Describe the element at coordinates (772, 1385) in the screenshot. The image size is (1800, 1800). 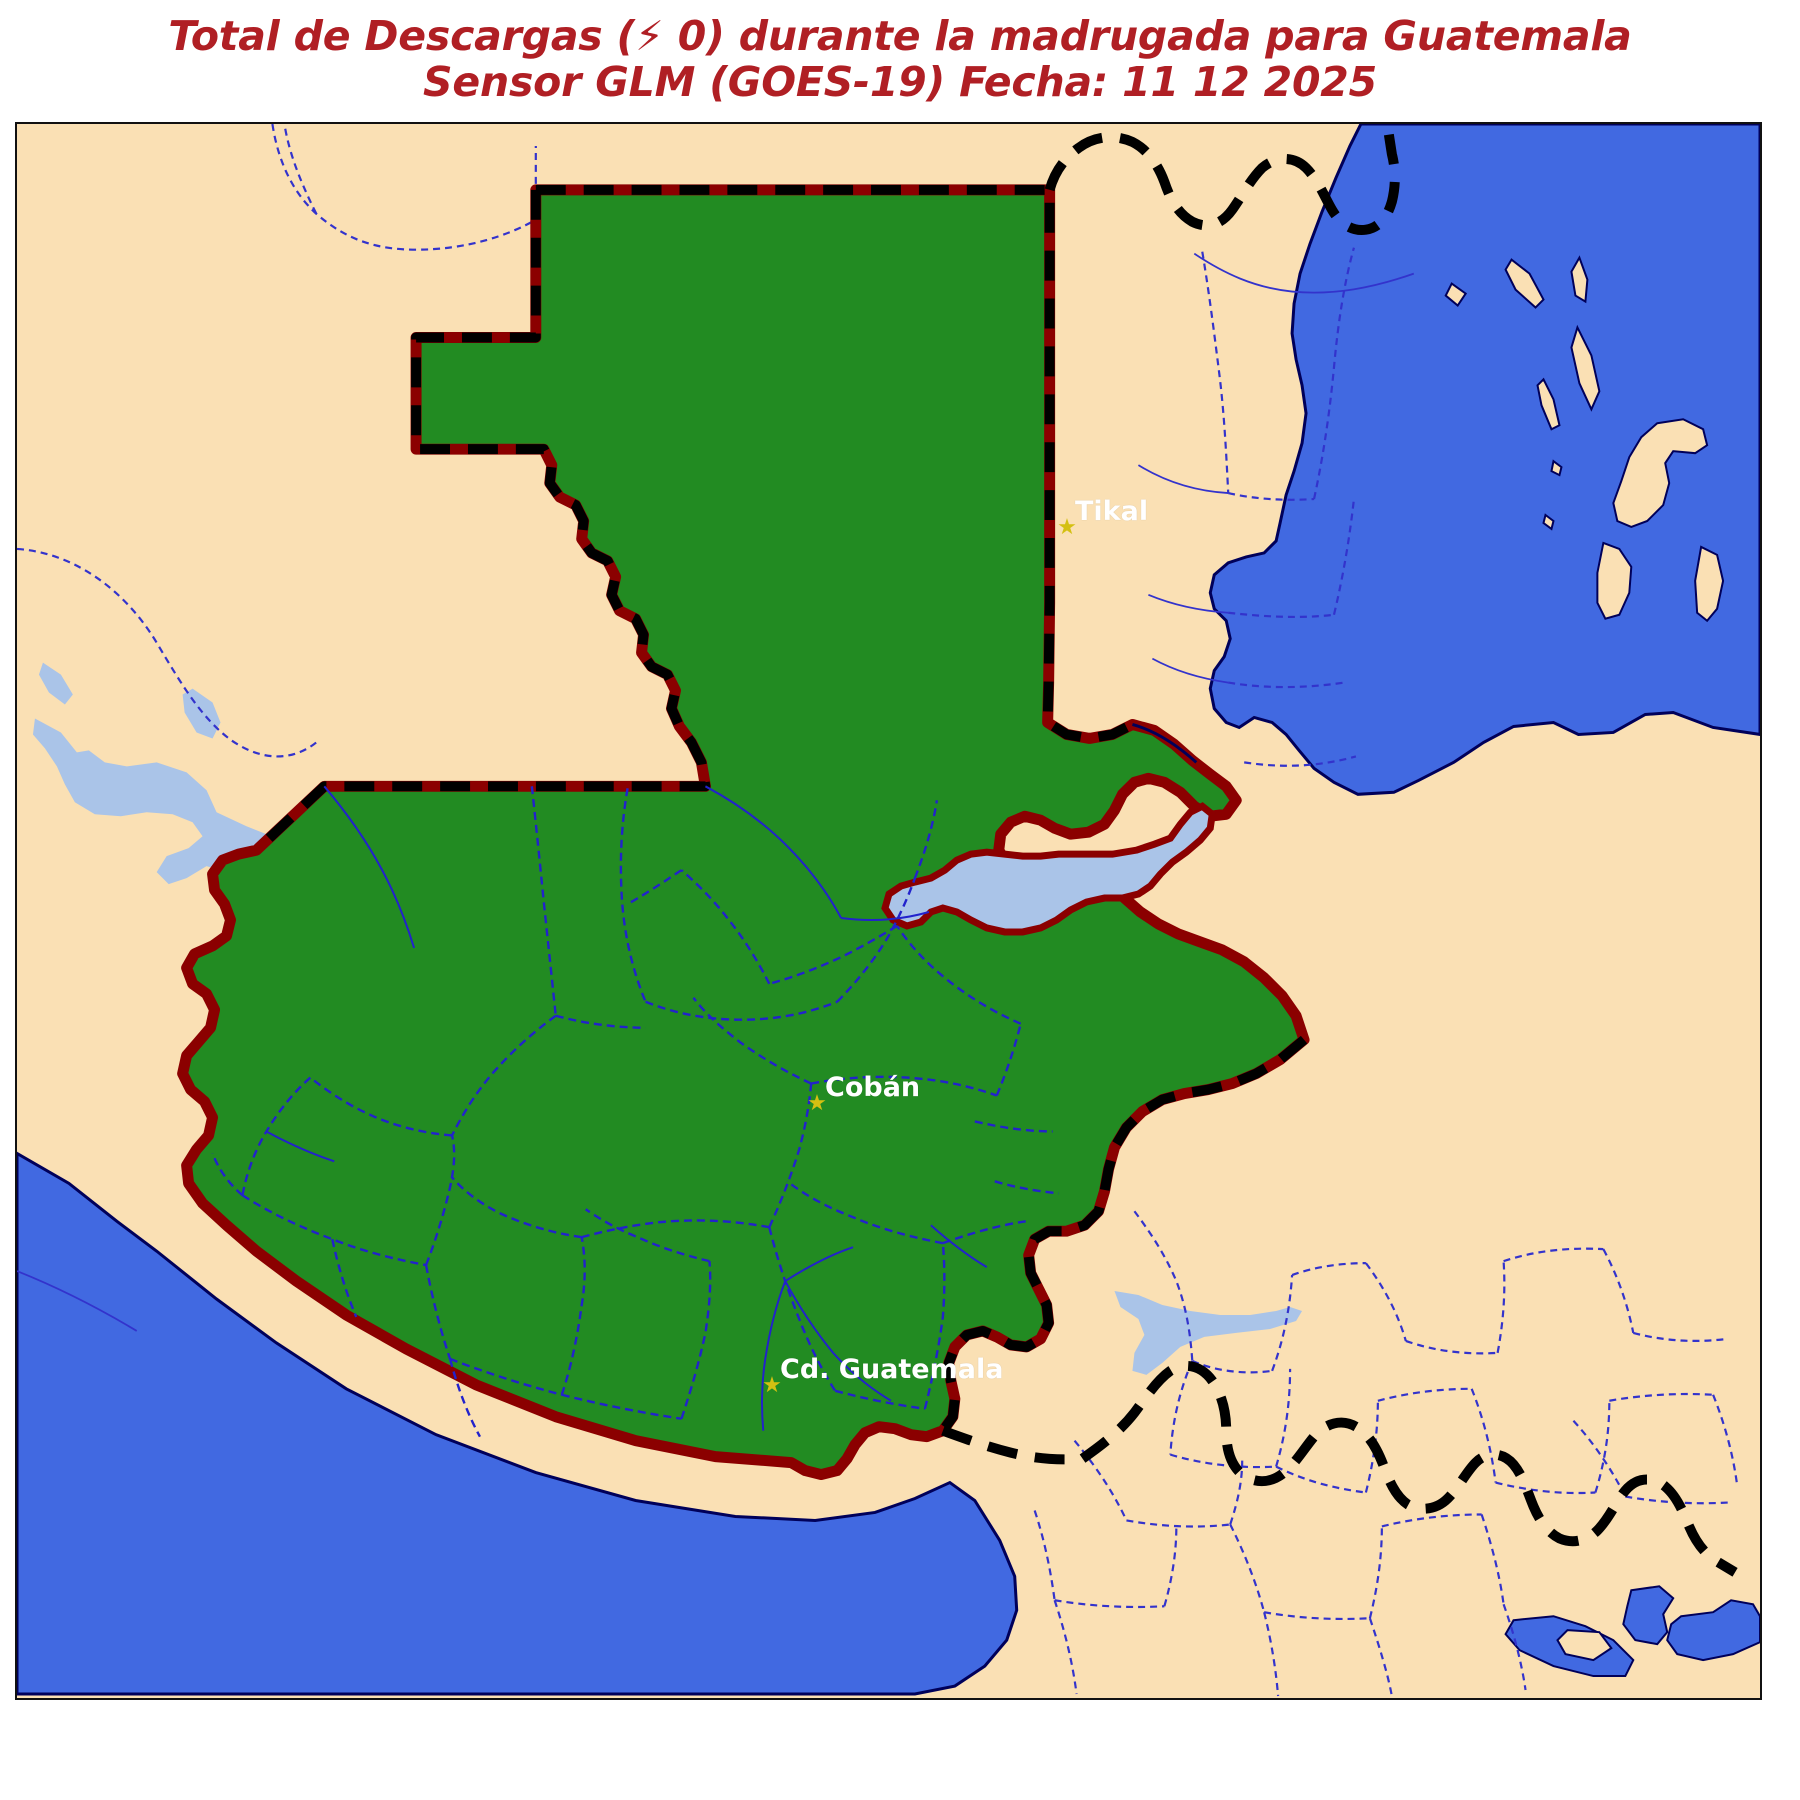
I see `city-marker-cd-guatemala: ★` at that location.